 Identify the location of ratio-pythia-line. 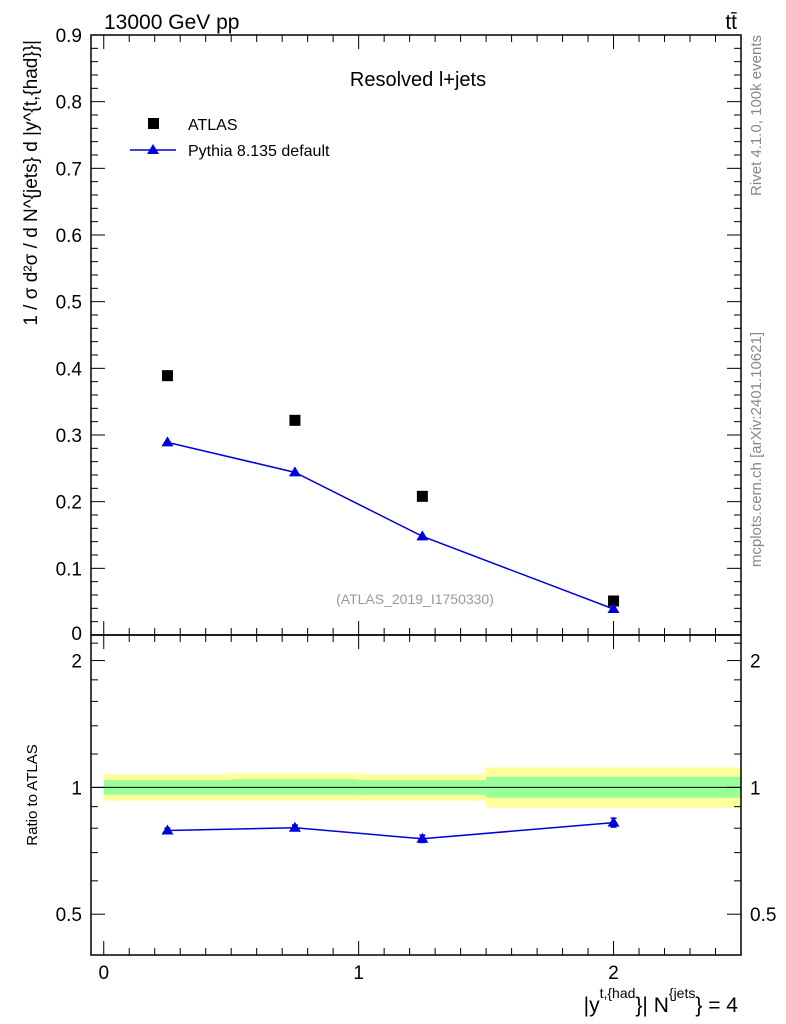
(390, 830).